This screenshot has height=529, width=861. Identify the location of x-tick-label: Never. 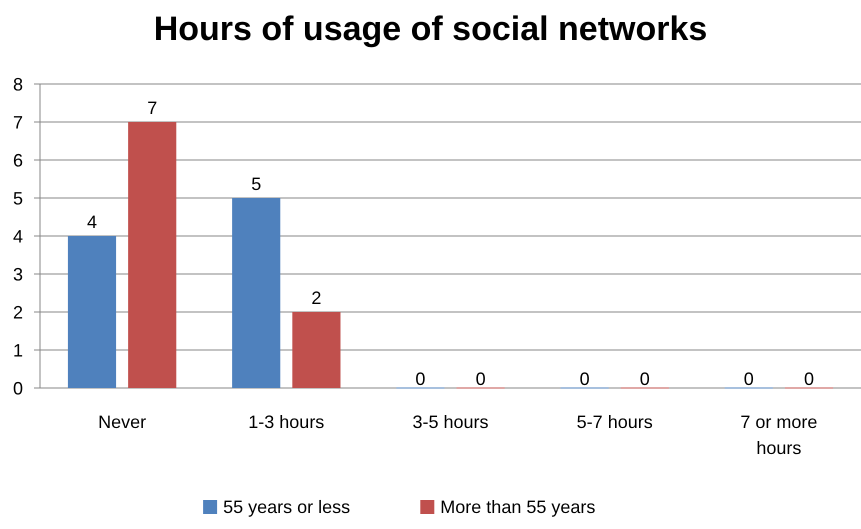
(122, 422).